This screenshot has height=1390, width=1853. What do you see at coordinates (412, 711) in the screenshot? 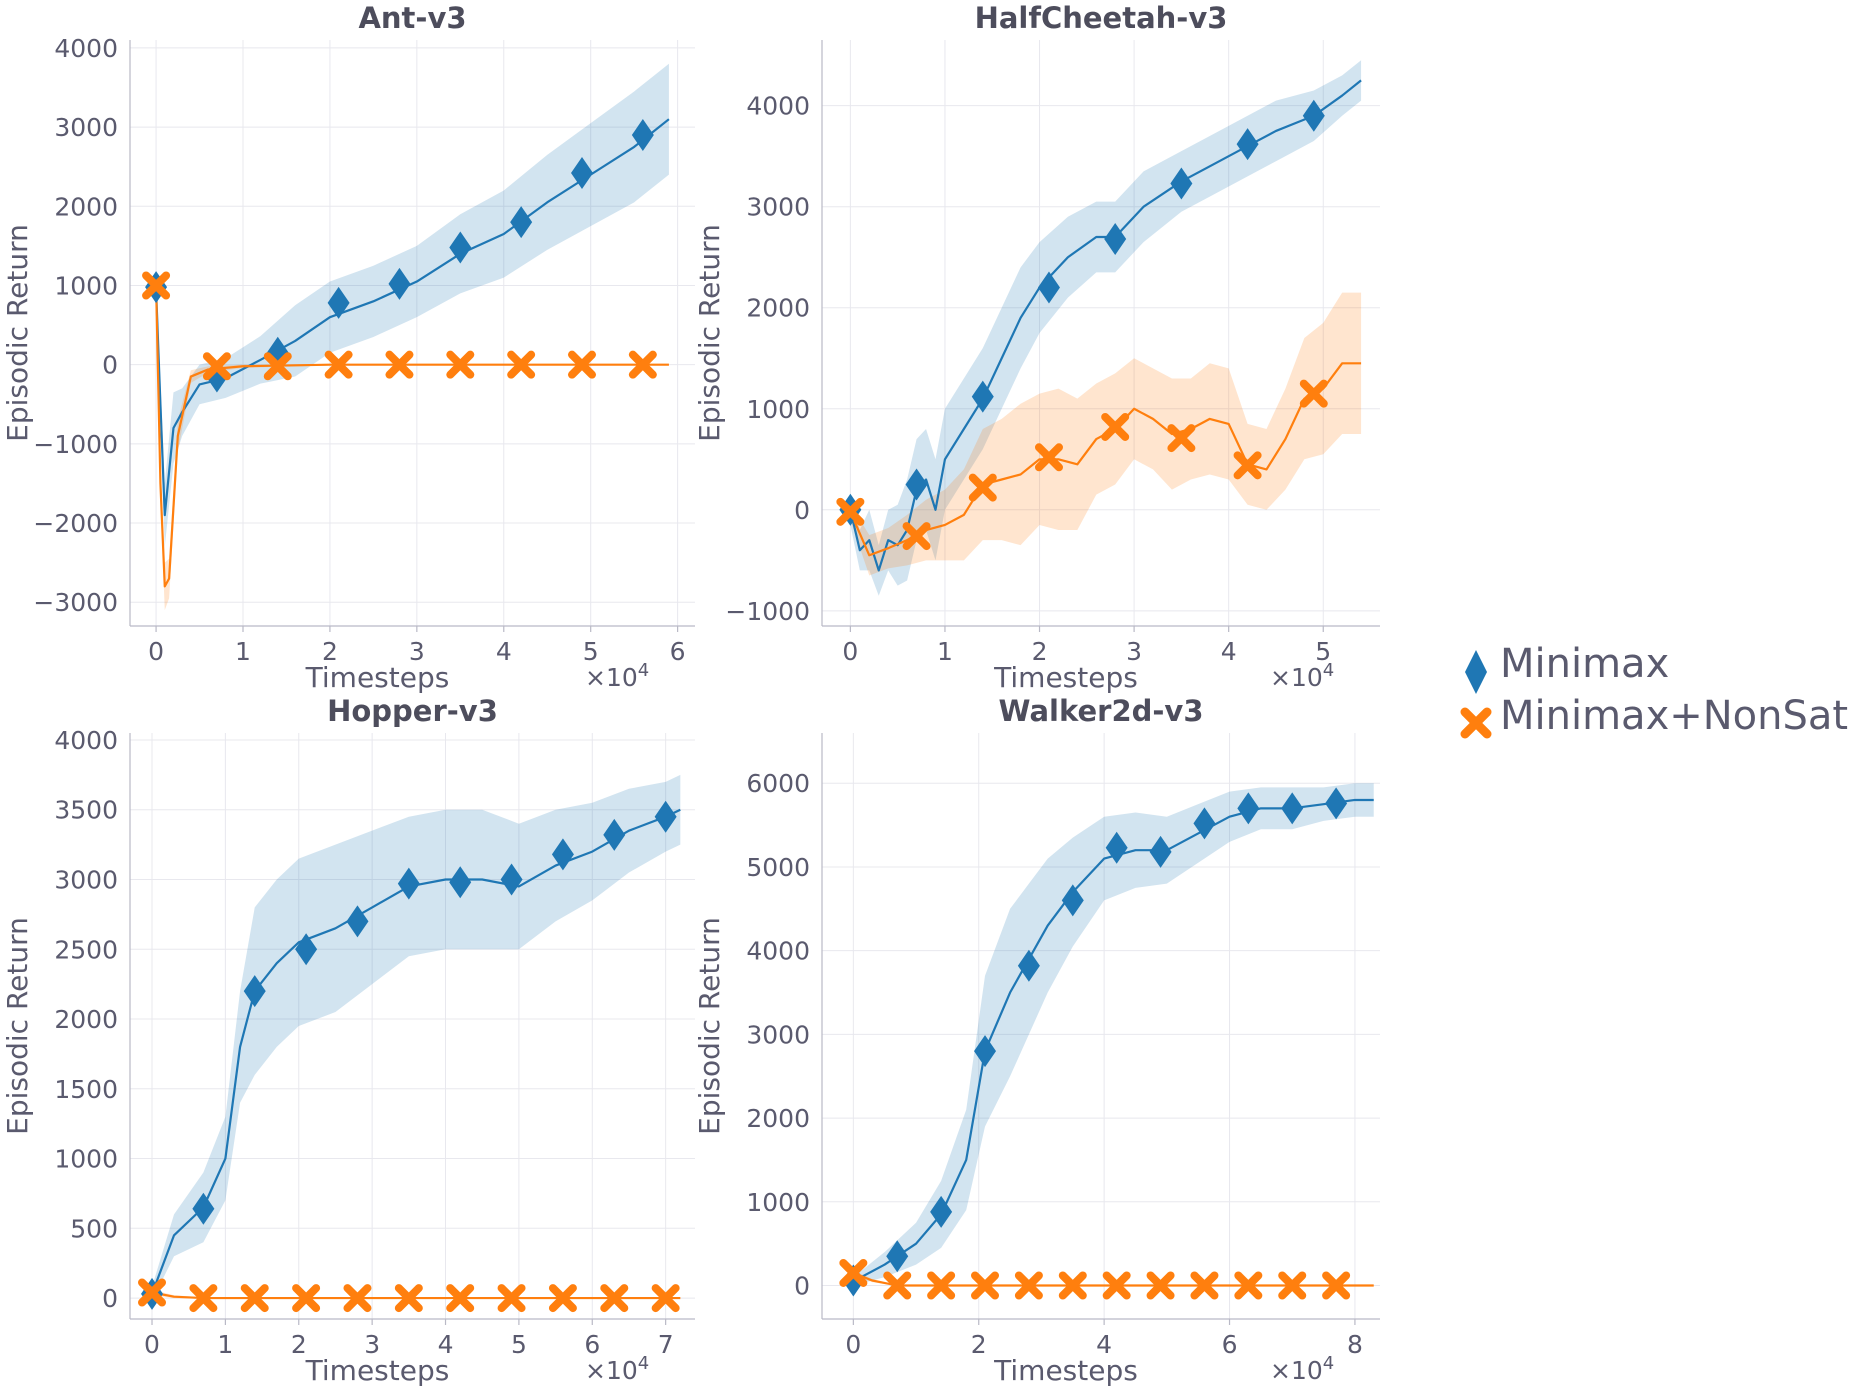
I see `subplot-title: Hopper-v3` at bounding box center [412, 711].